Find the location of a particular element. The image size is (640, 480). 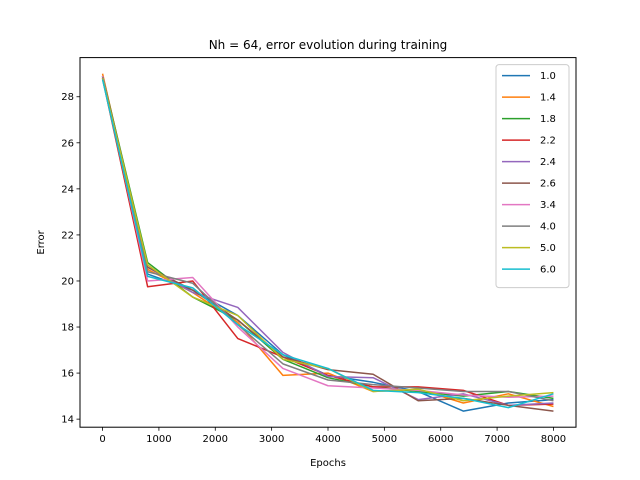

x-tick-label: 5000 is located at coordinates (384, 439).